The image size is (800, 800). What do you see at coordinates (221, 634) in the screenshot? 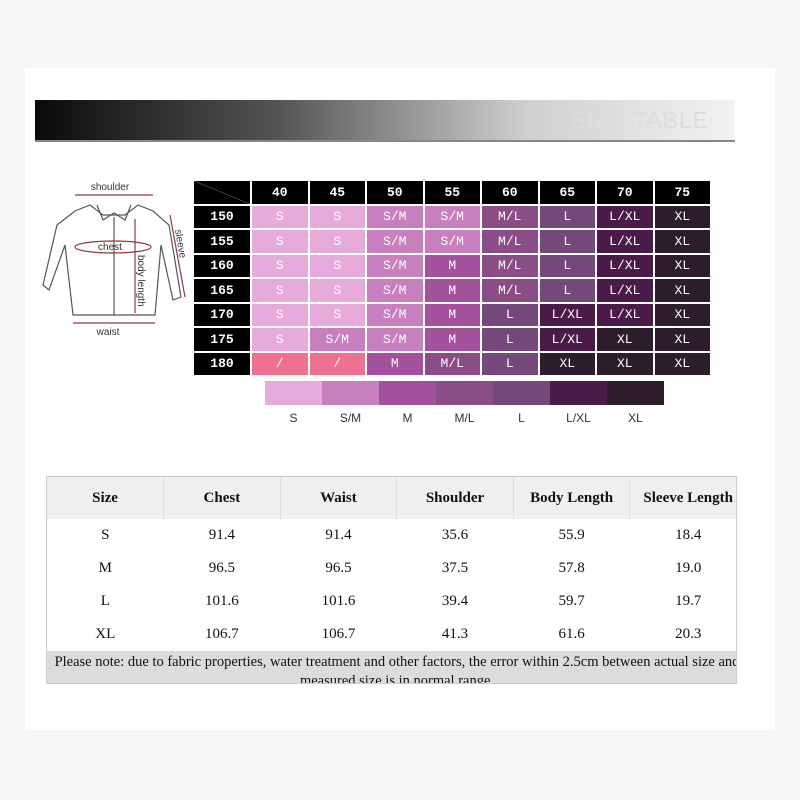
I see `table-cell: 106.7` at bounding box center [221, 634].